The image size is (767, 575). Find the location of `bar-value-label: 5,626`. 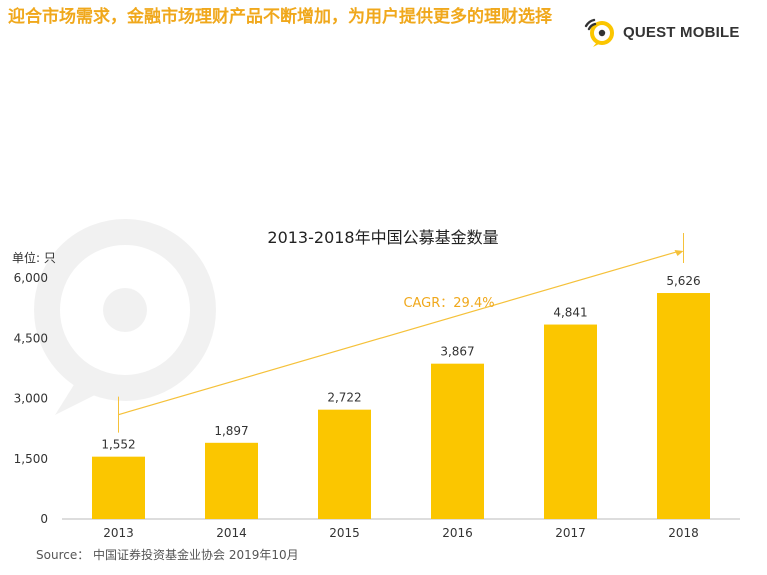

bar-value-label: 5,626 is located at coordinates (683, 281).